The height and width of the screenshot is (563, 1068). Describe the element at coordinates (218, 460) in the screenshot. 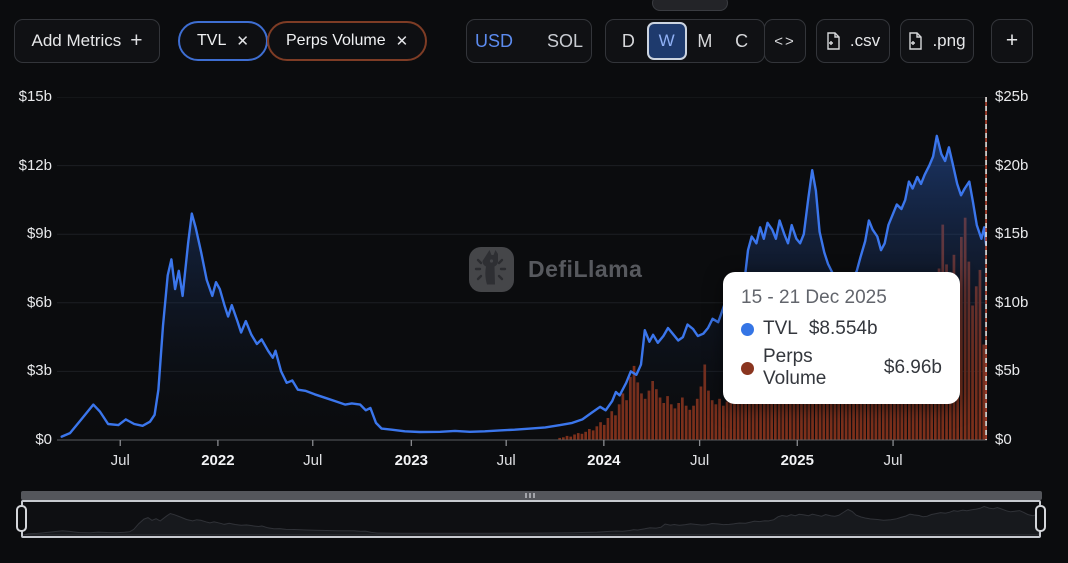

I see `x-axis-label: 2022` at that location.